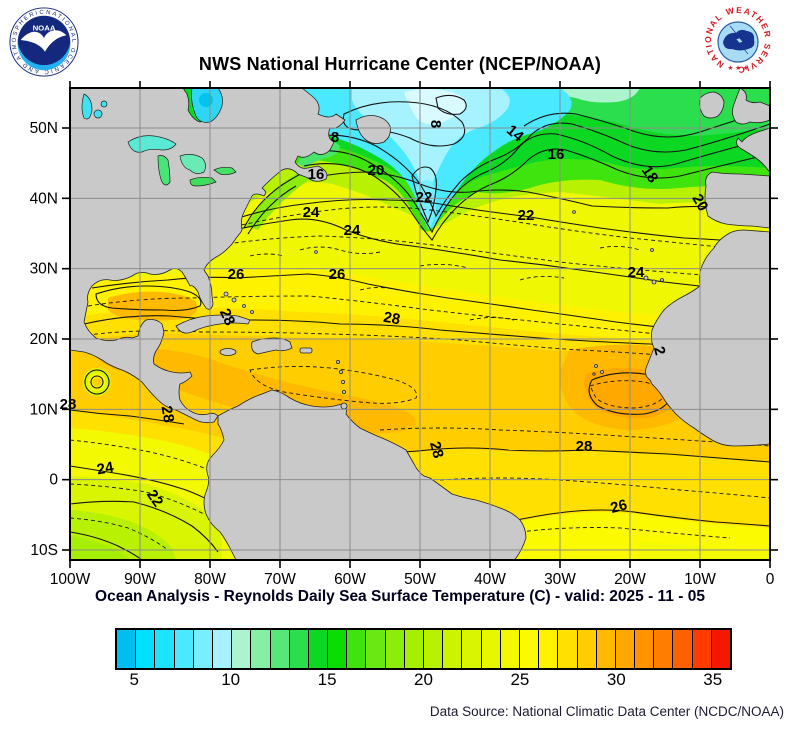  I want to click on x-axis-label: 90W, so click(140, 578).